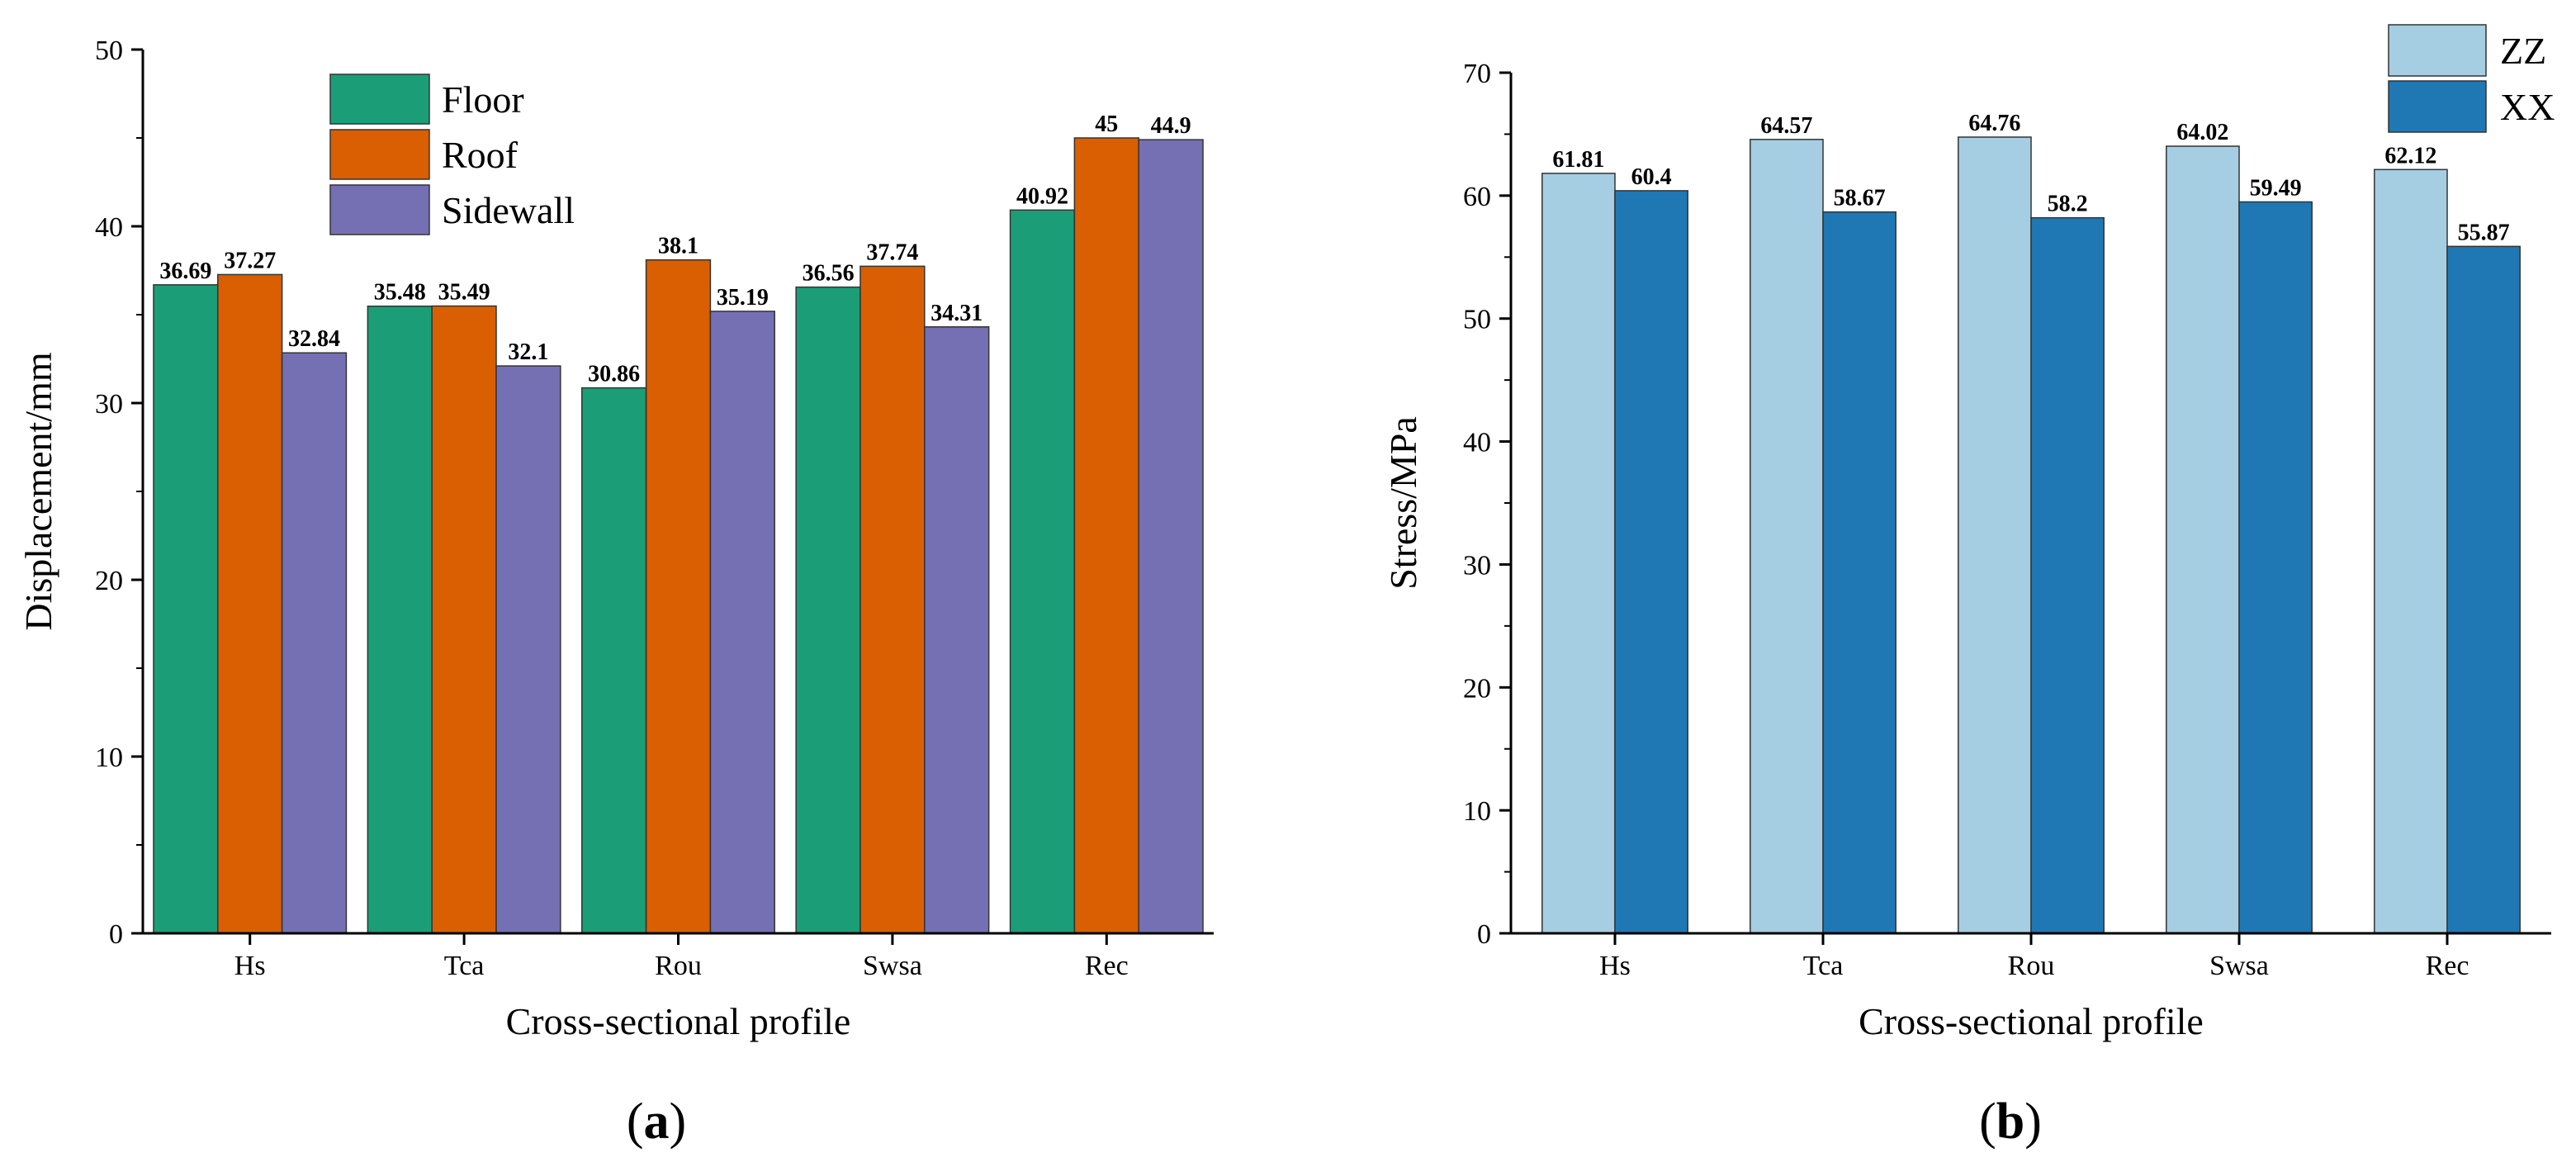 This screenshot has height=1153, width=2576. Describe the element at coordinates (379, 99) in the screenshot. I see `legend-swatch-floor` at that location.